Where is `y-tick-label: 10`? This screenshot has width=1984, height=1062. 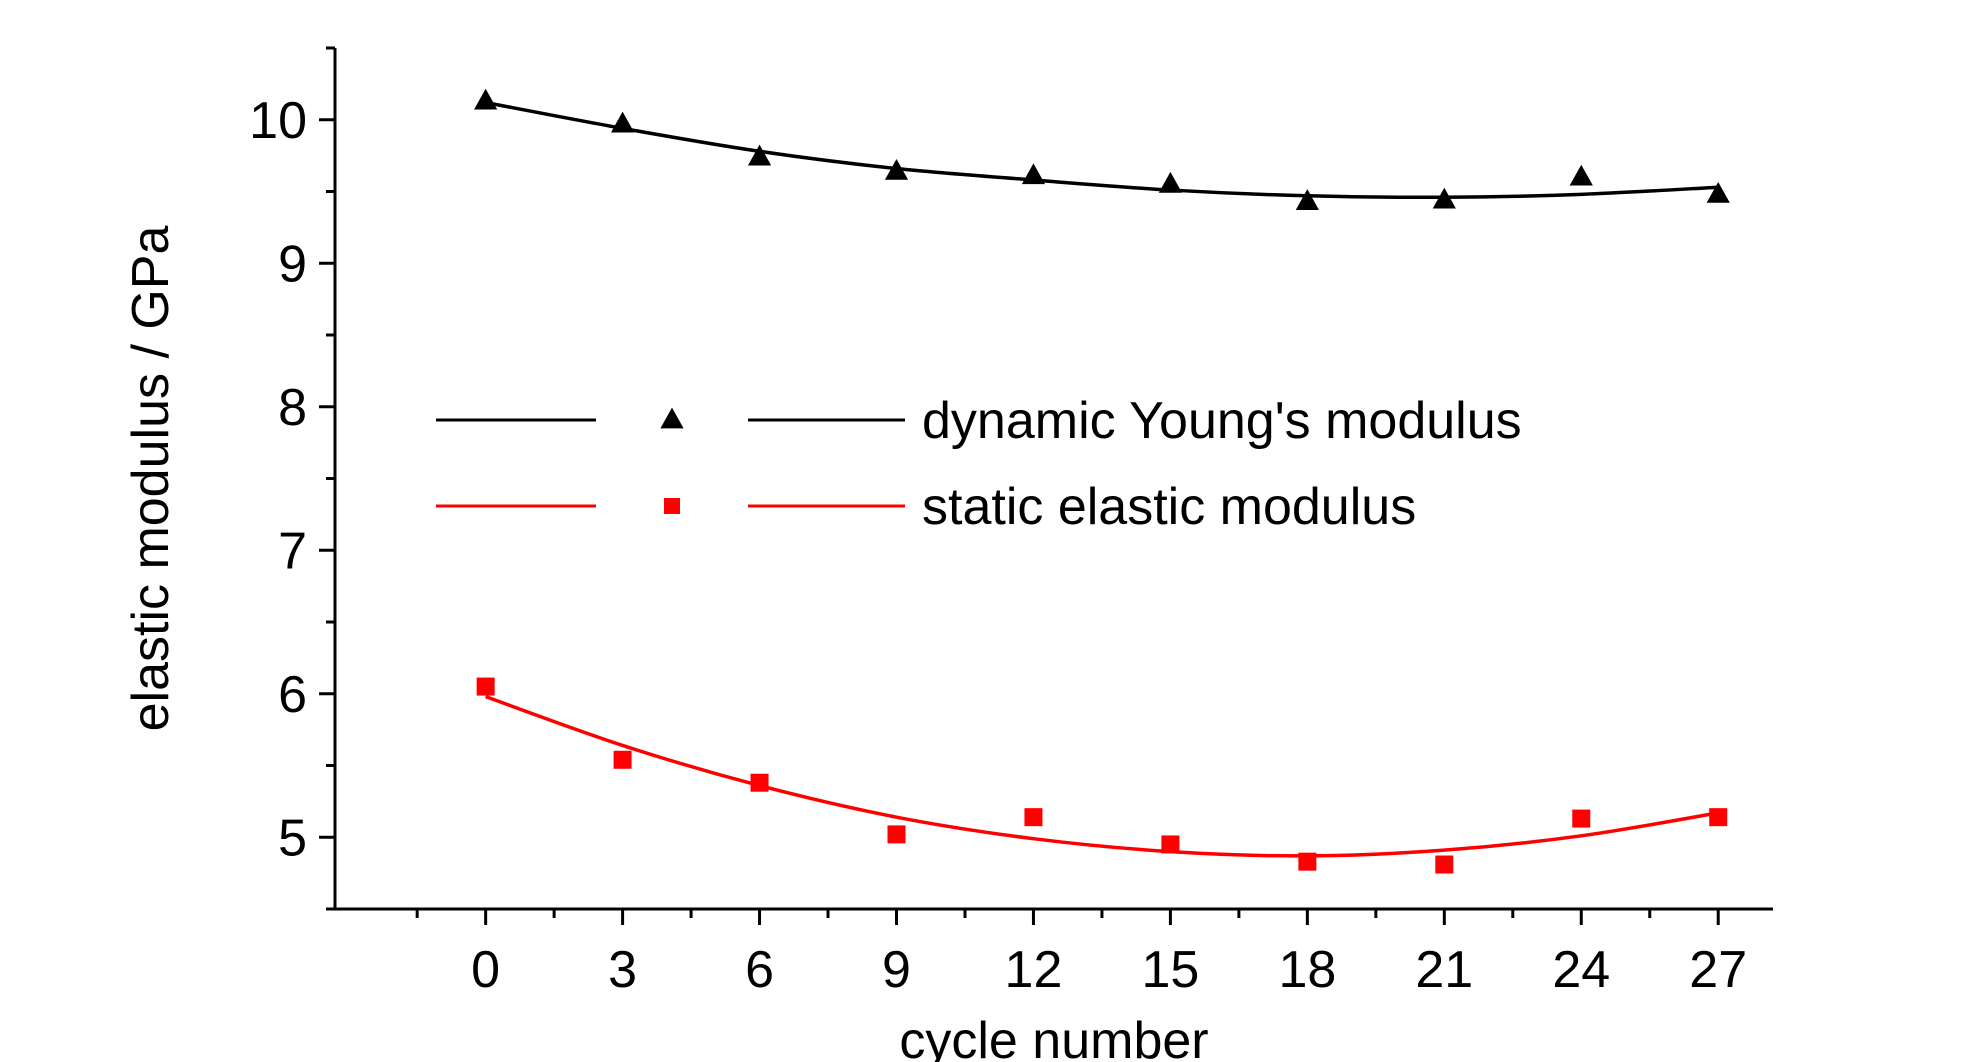 y-tick-label: 10 is located at coordinates (278, 121).